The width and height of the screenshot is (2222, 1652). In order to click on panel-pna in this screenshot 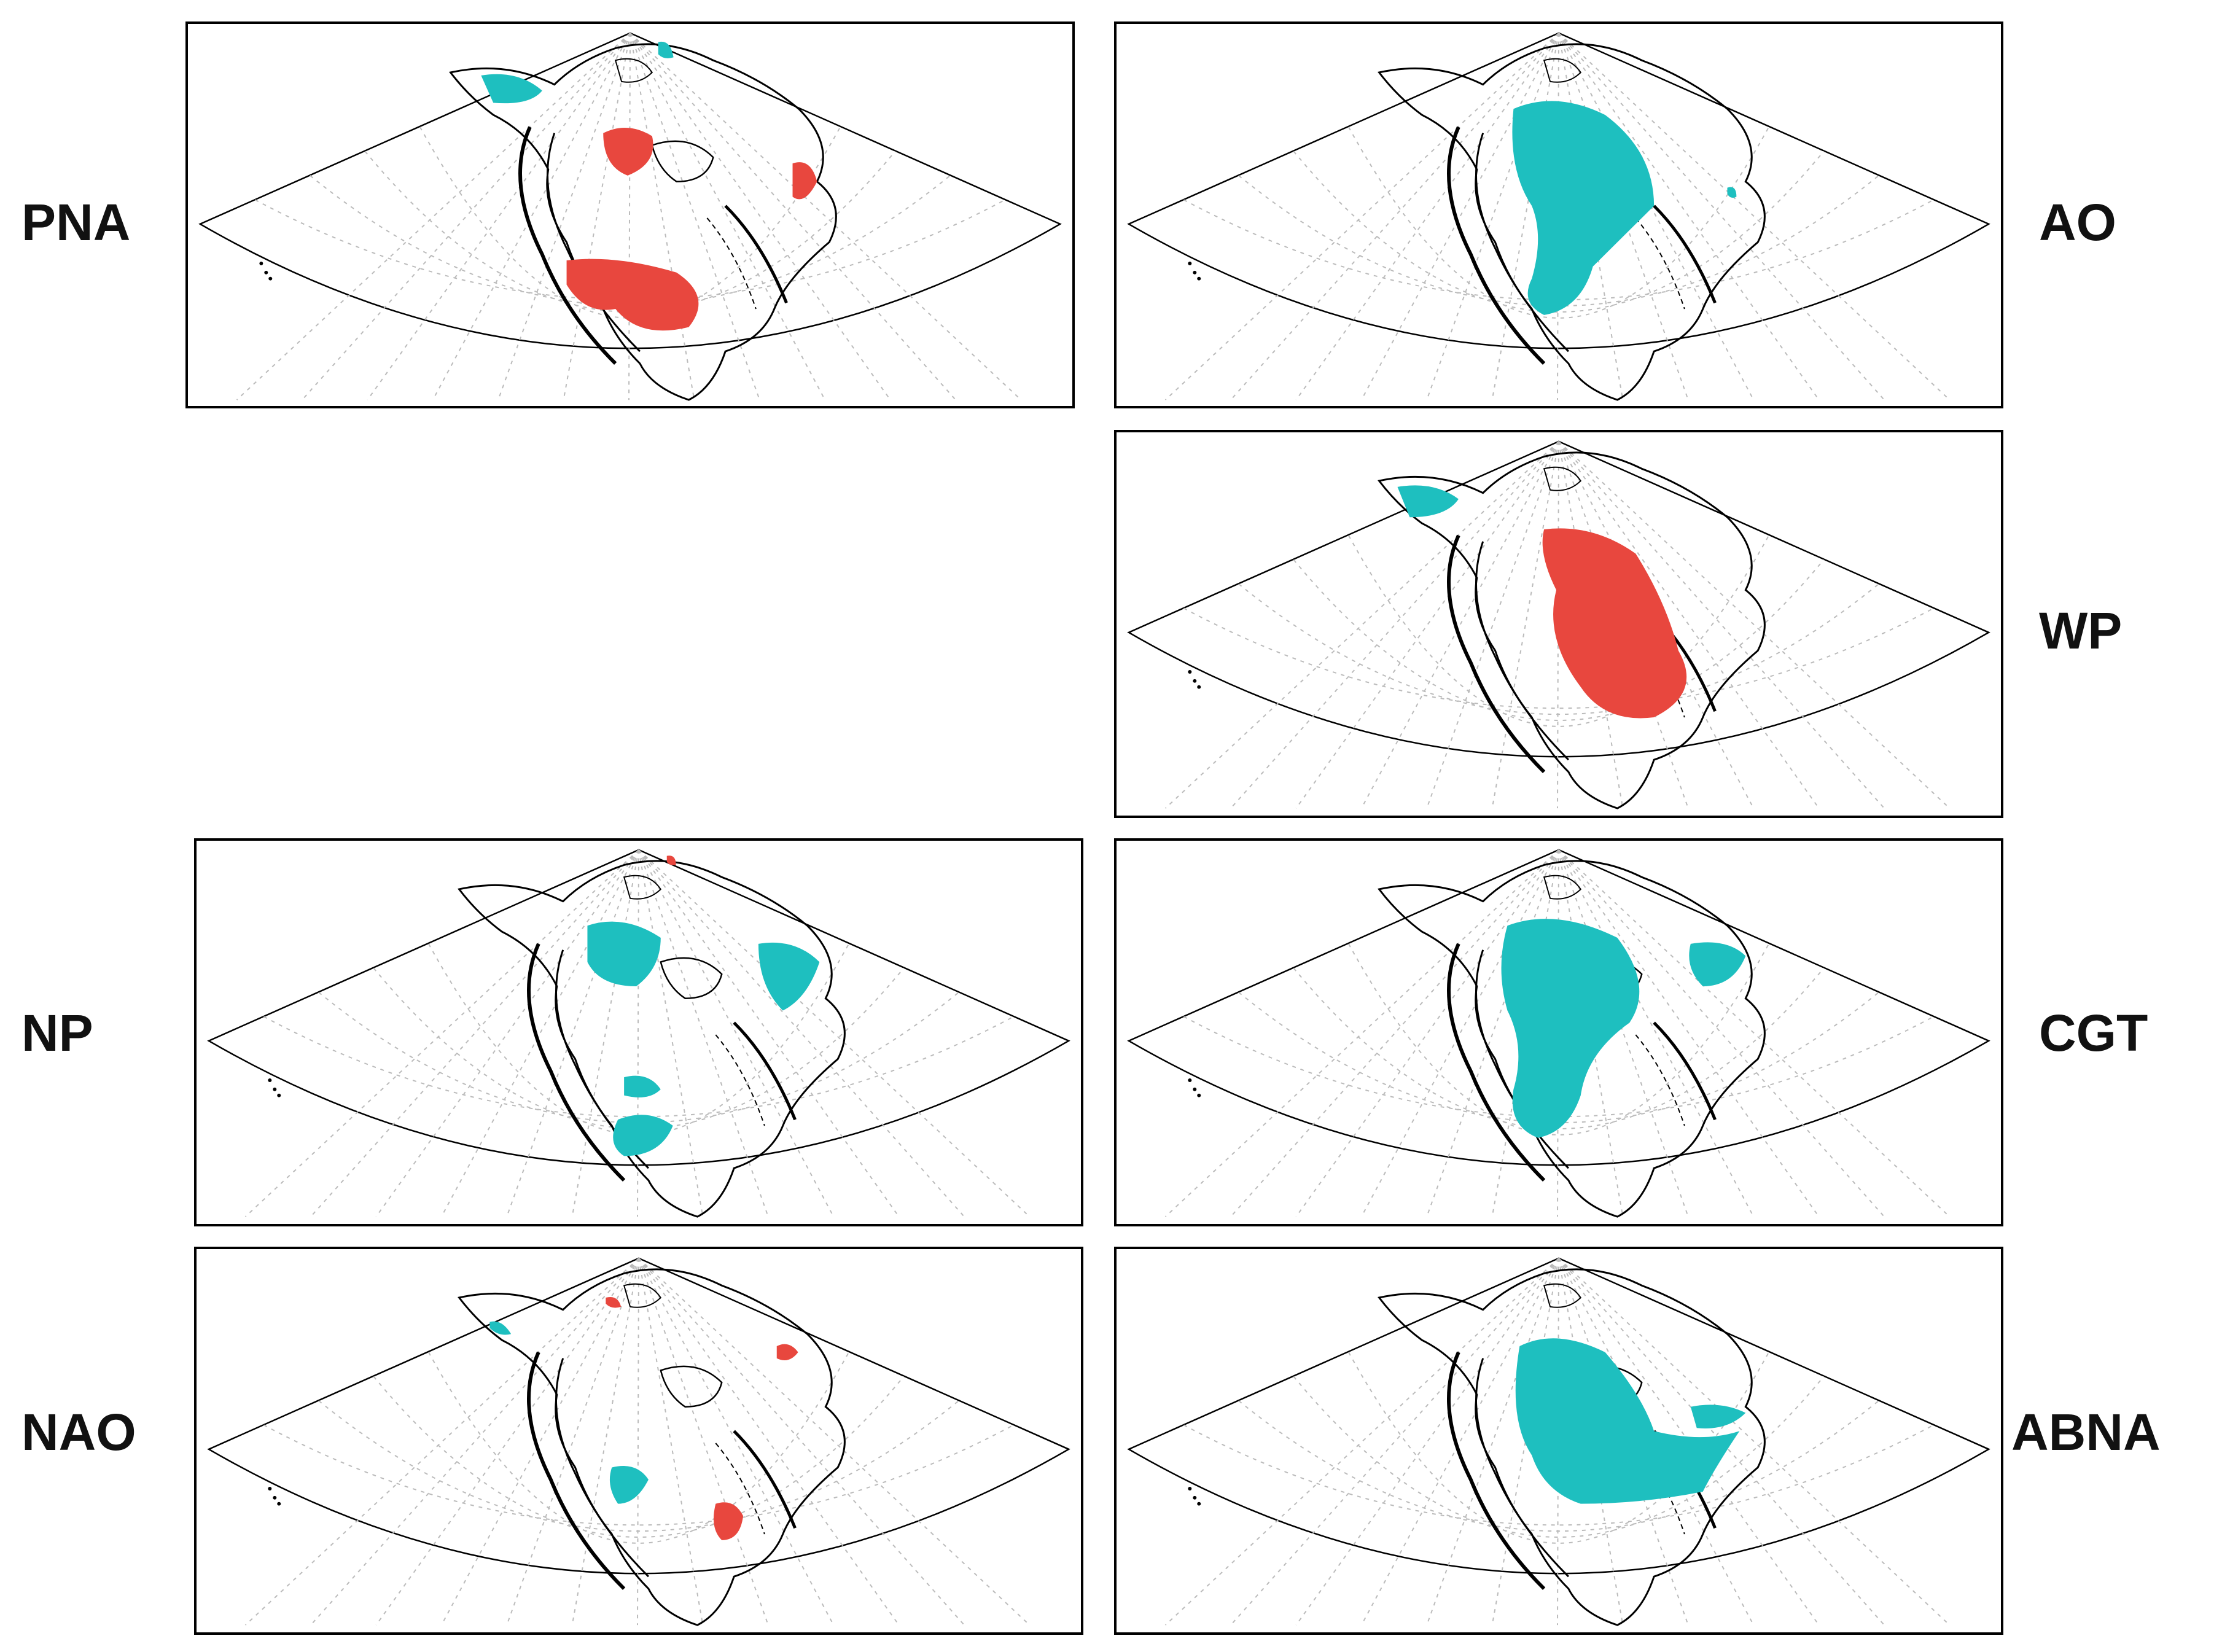, I will do `click(630, 215)`.